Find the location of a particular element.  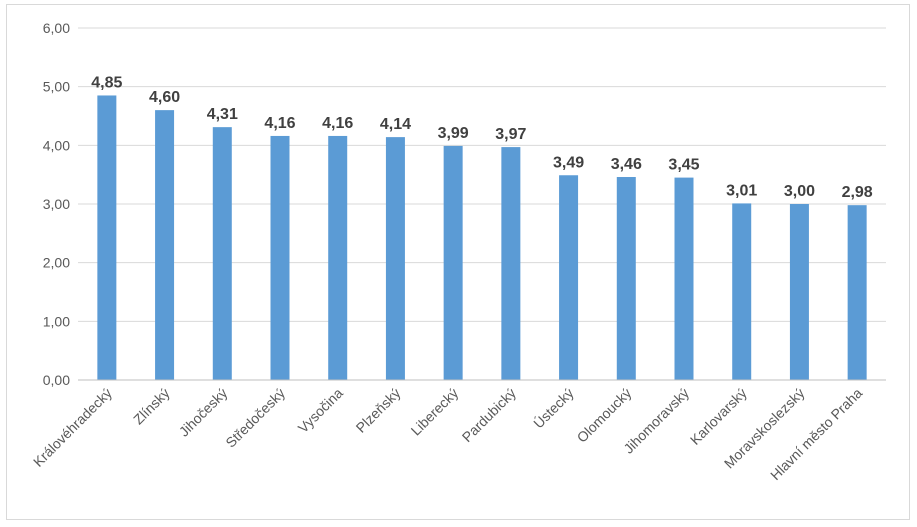

data-label: 3,45 is located at coordinates (683, 165).